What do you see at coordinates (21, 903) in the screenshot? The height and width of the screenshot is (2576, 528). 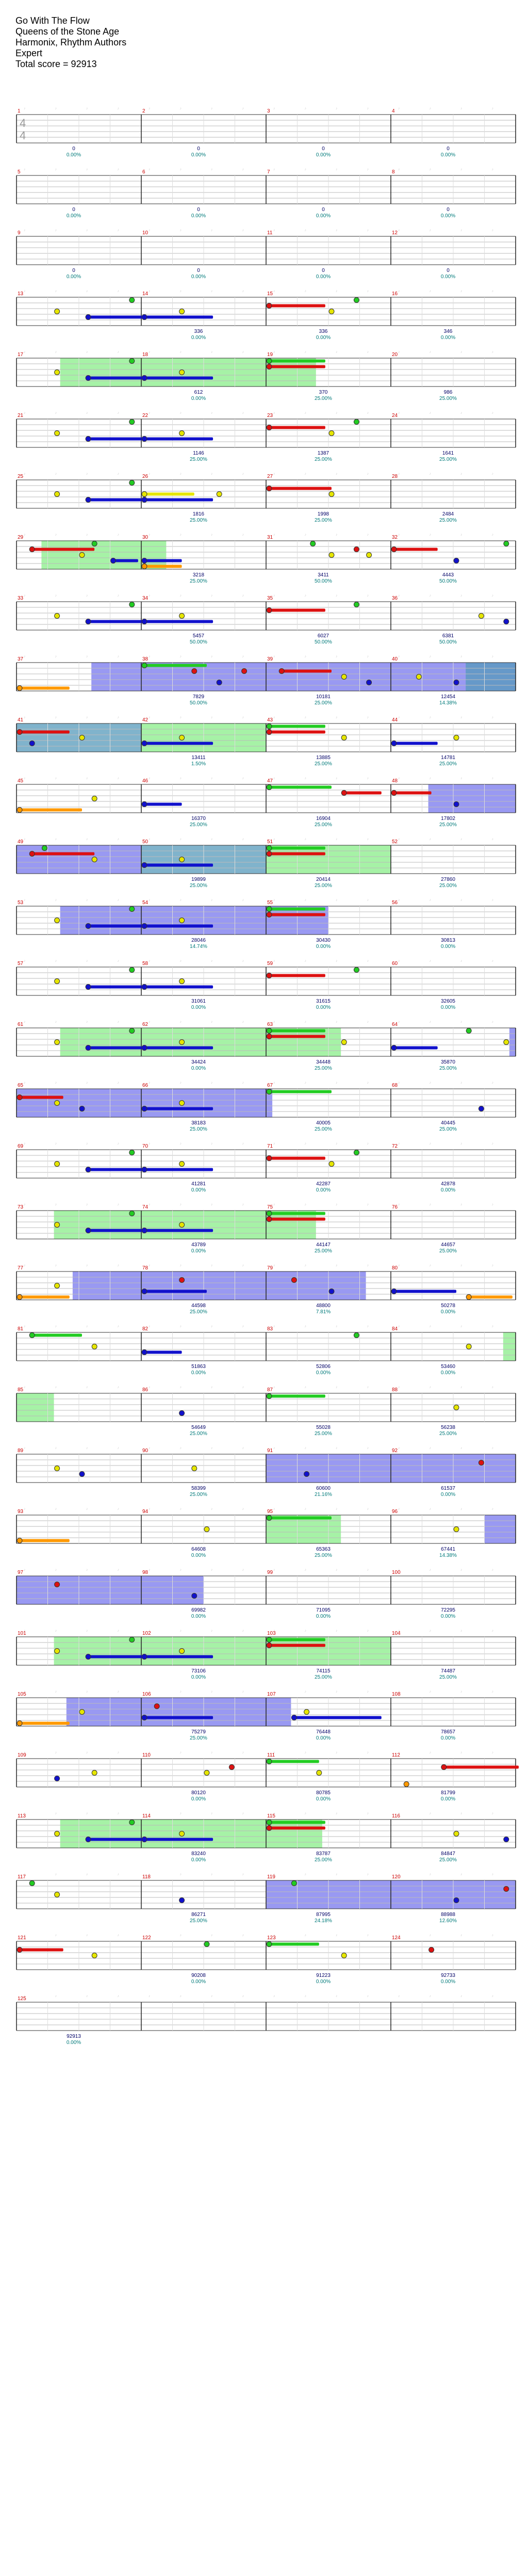 I see `measure-number: 53` at bounding box center [21, 903].